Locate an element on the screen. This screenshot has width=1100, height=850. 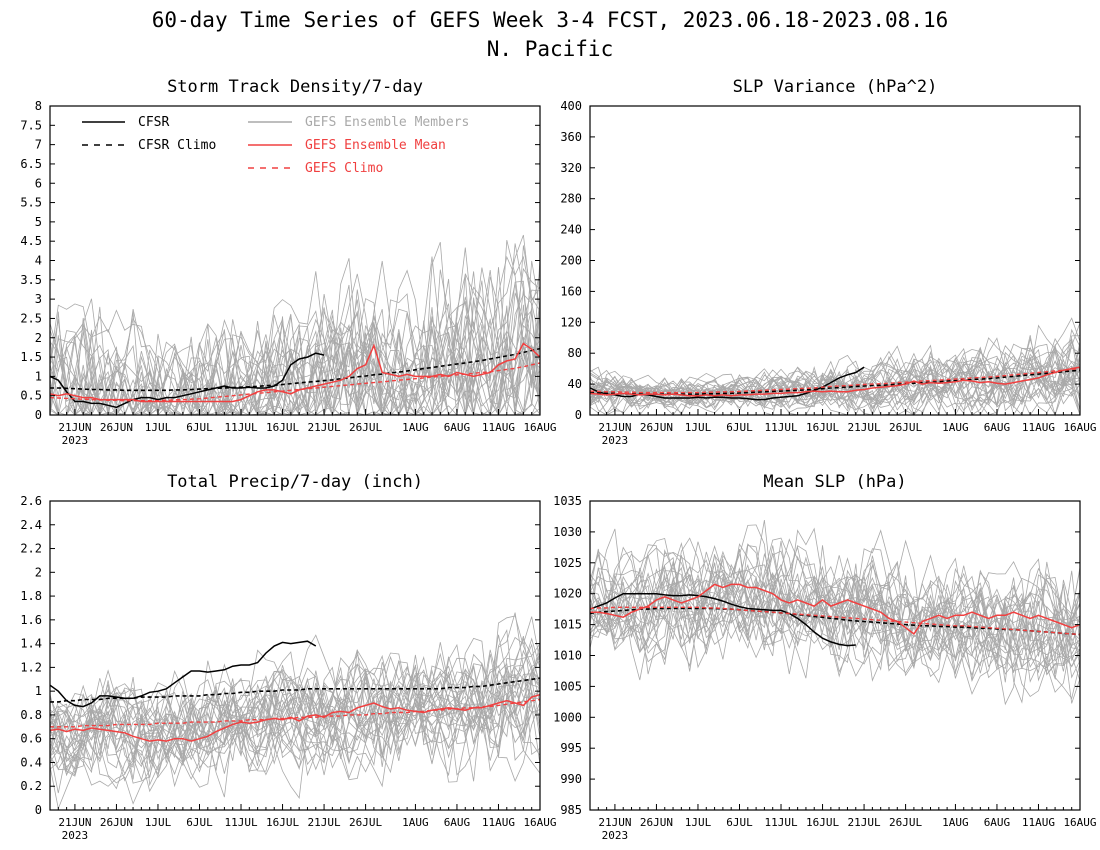
y-tick-label: 1.5 is located at coordinates (31, 357).